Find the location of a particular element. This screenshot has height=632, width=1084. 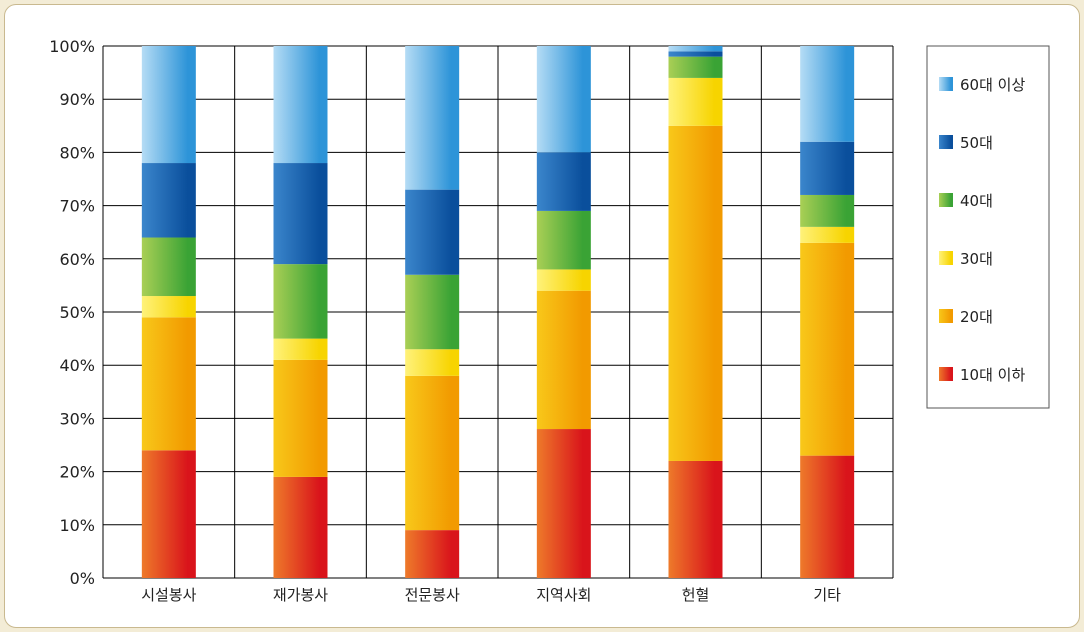

x-tick-label: 헌혈 is located at coordinates (696, 595).